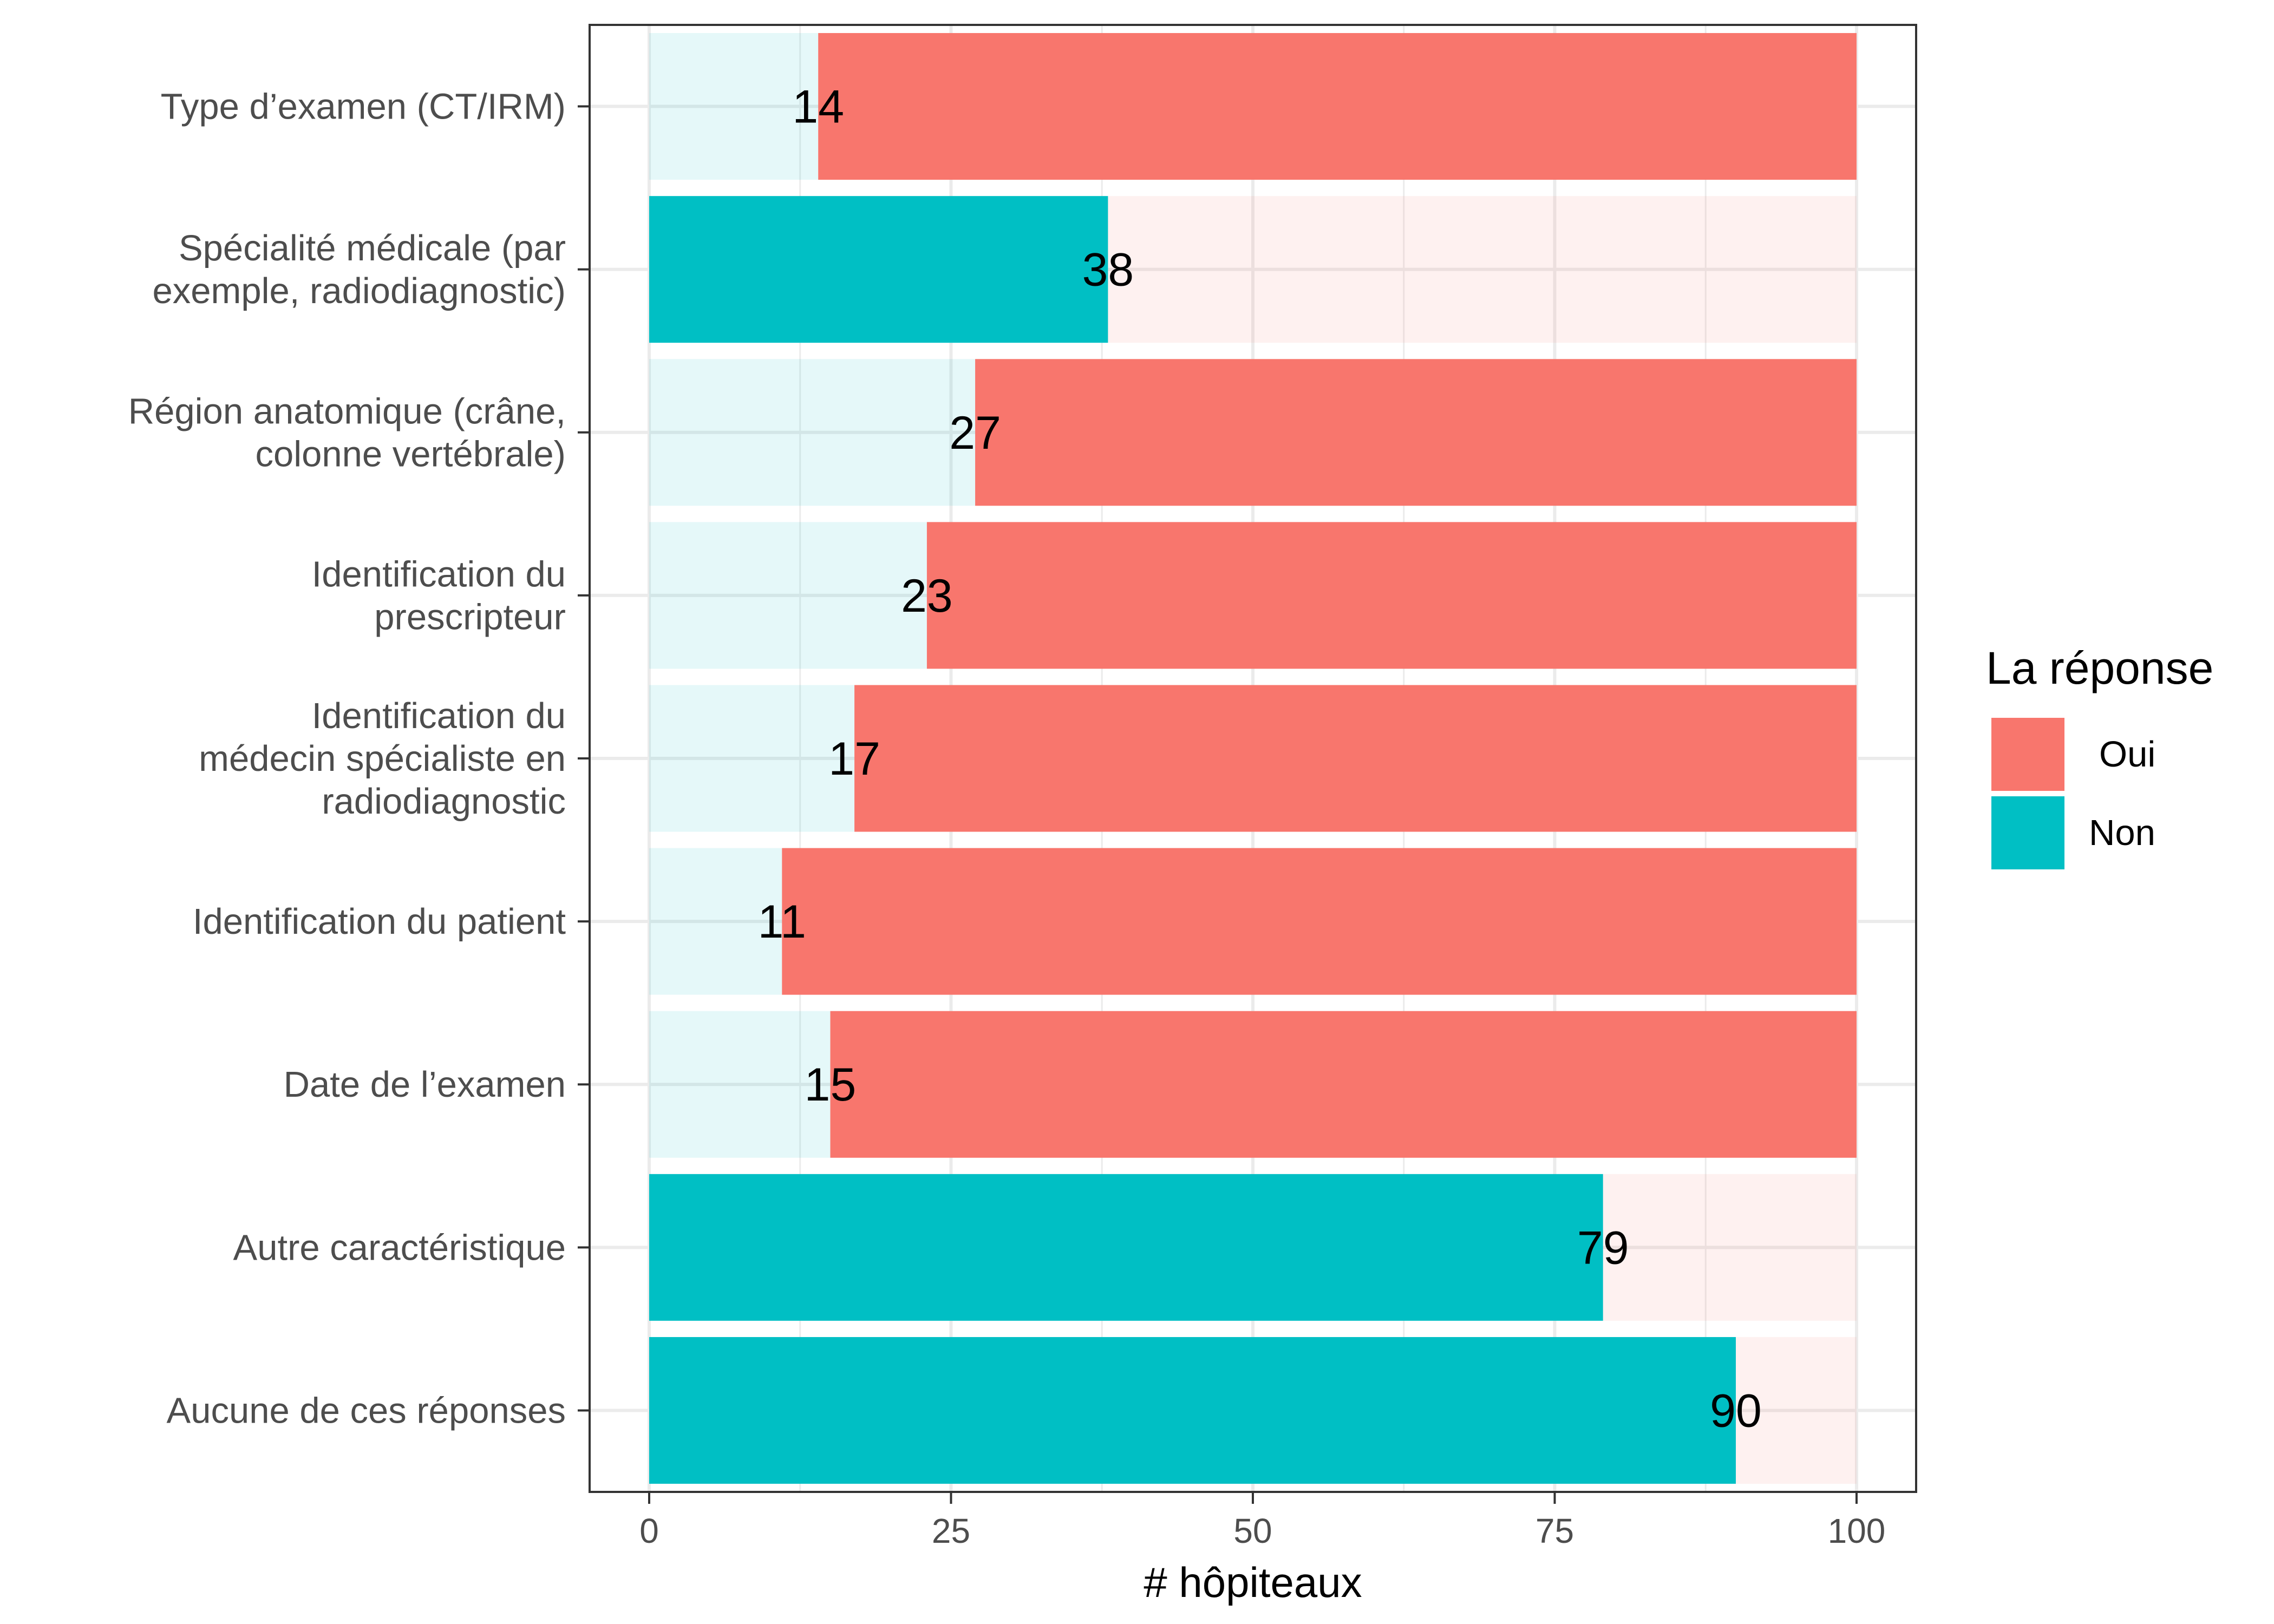 The width and height of the screenshot is (2274, 1624). What do you see at coordinates (2100, 668) in the screenshot?
I see `legend-title: La réponse` at bounding box center [2100, 668].